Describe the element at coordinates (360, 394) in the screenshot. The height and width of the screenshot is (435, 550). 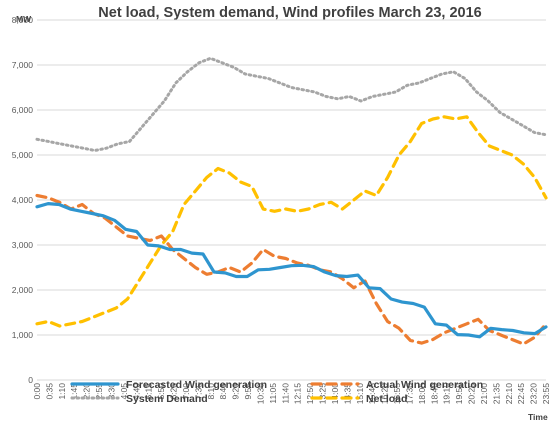
I see `x-tick-label: 15:10` at that location.